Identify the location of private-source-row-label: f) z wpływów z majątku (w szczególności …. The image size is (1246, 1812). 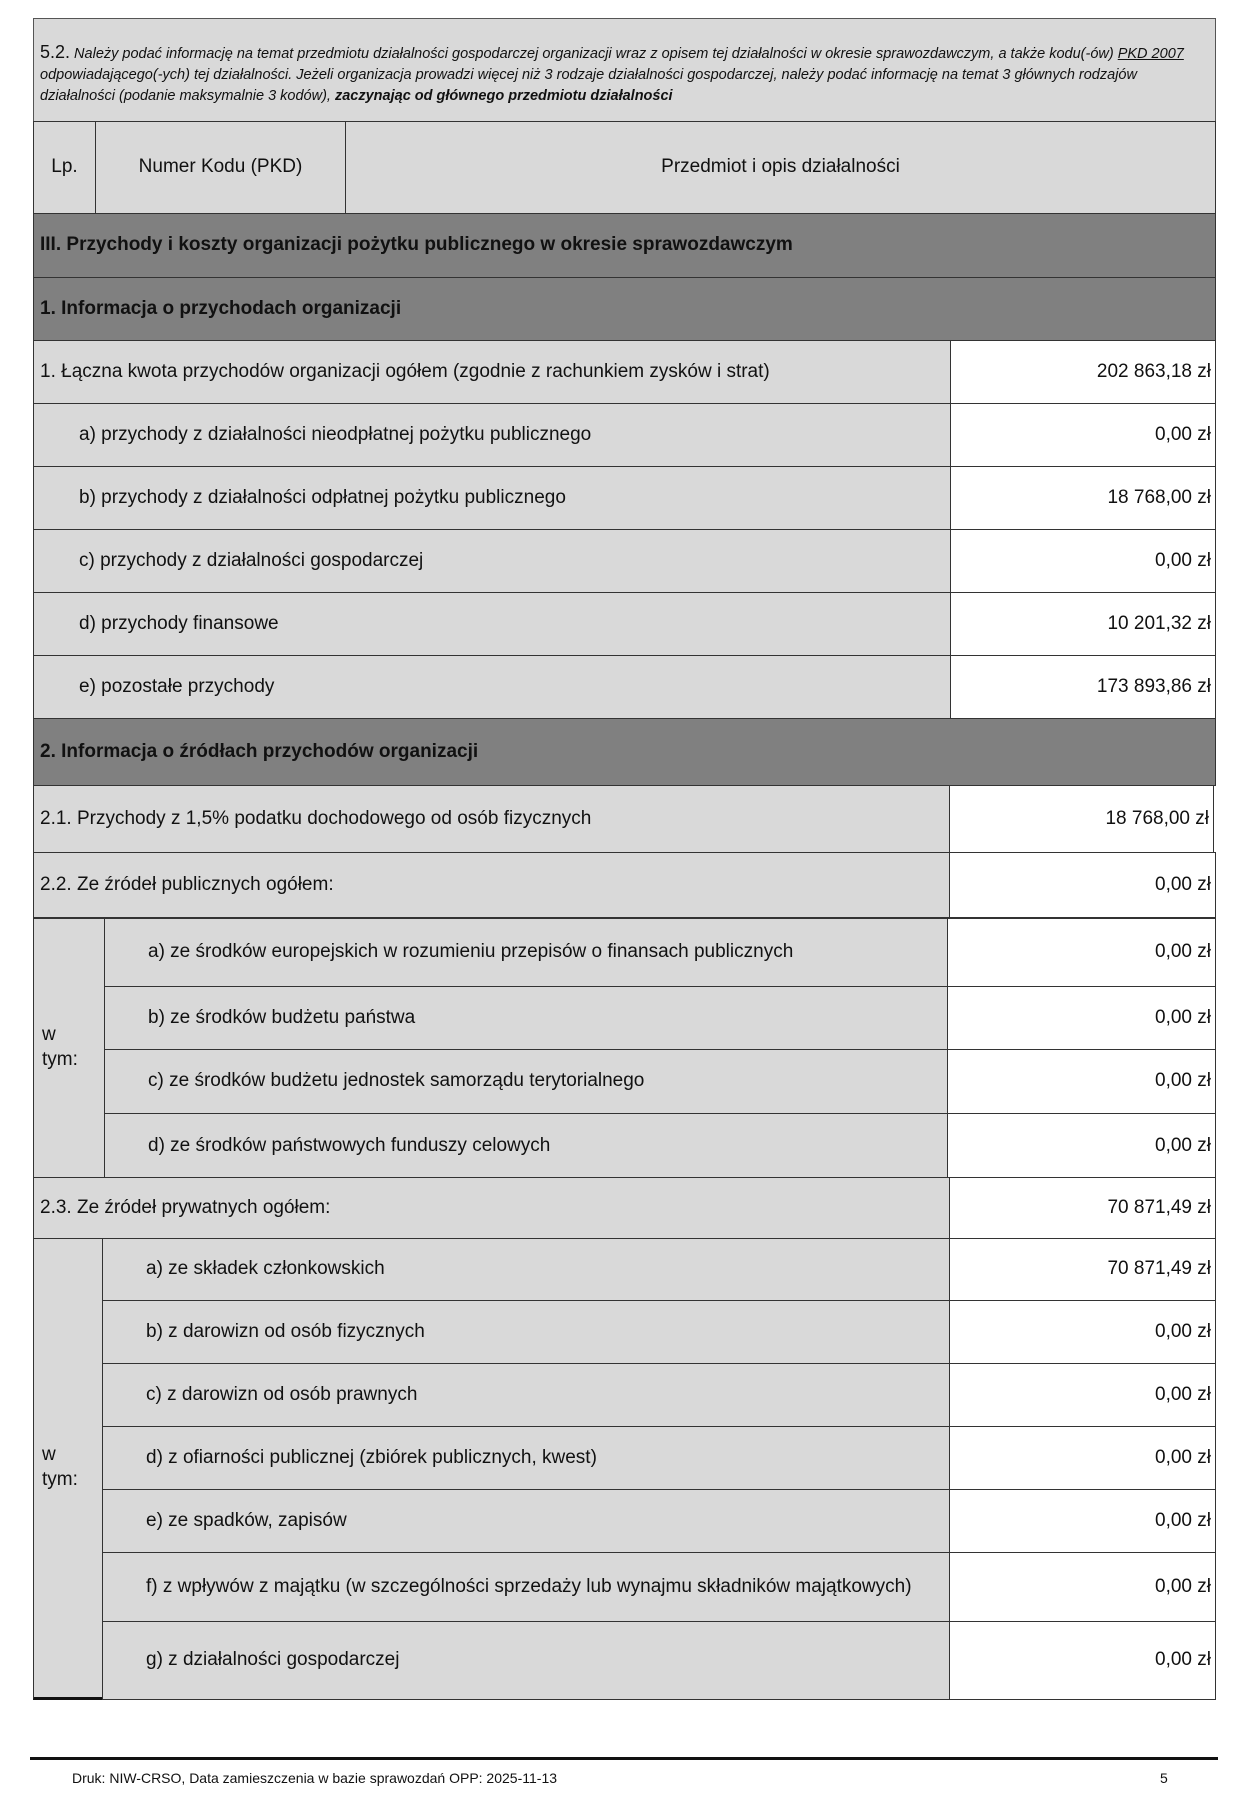
(526, 1587).